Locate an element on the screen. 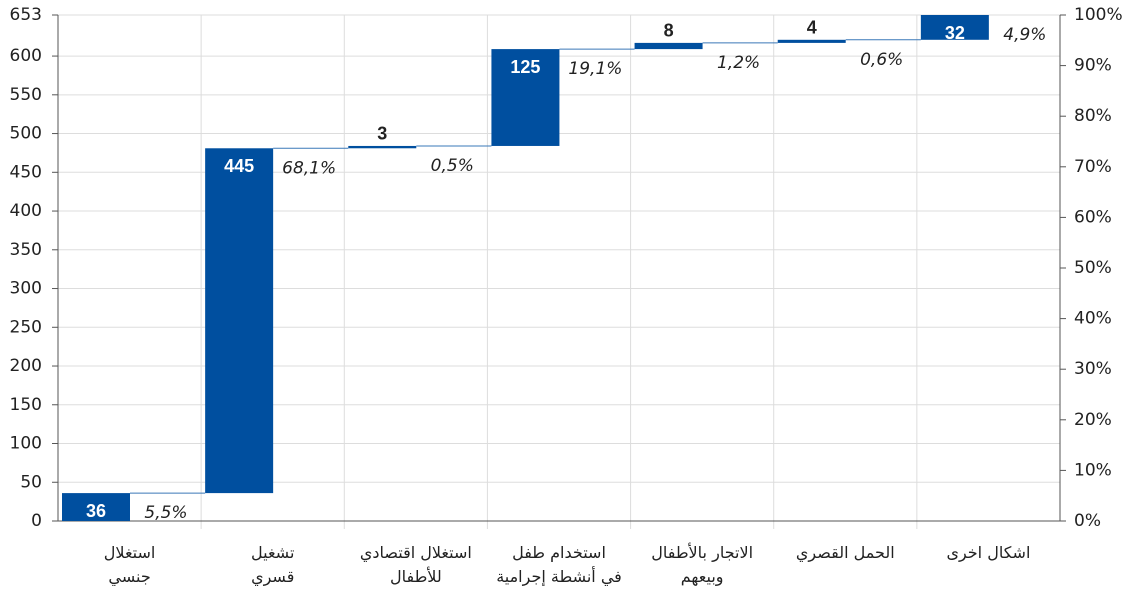  share-label: 5,5% is located at coordinates (165, 513).